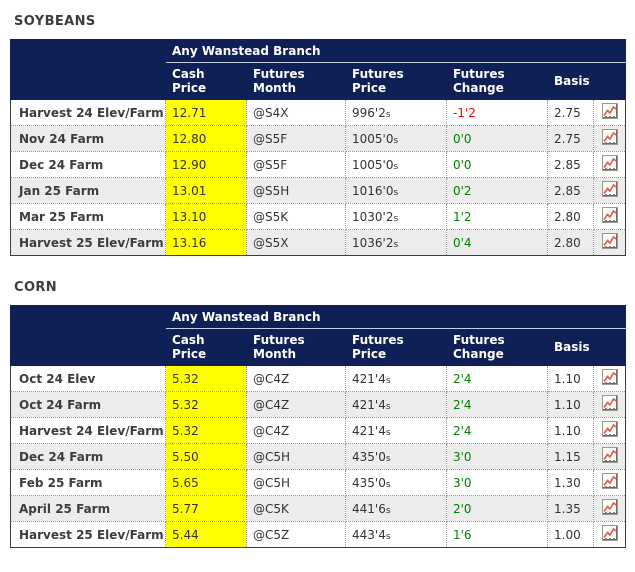  I want to click on commodity-title-soybeans: SOYBEANS, so click(55, 21).